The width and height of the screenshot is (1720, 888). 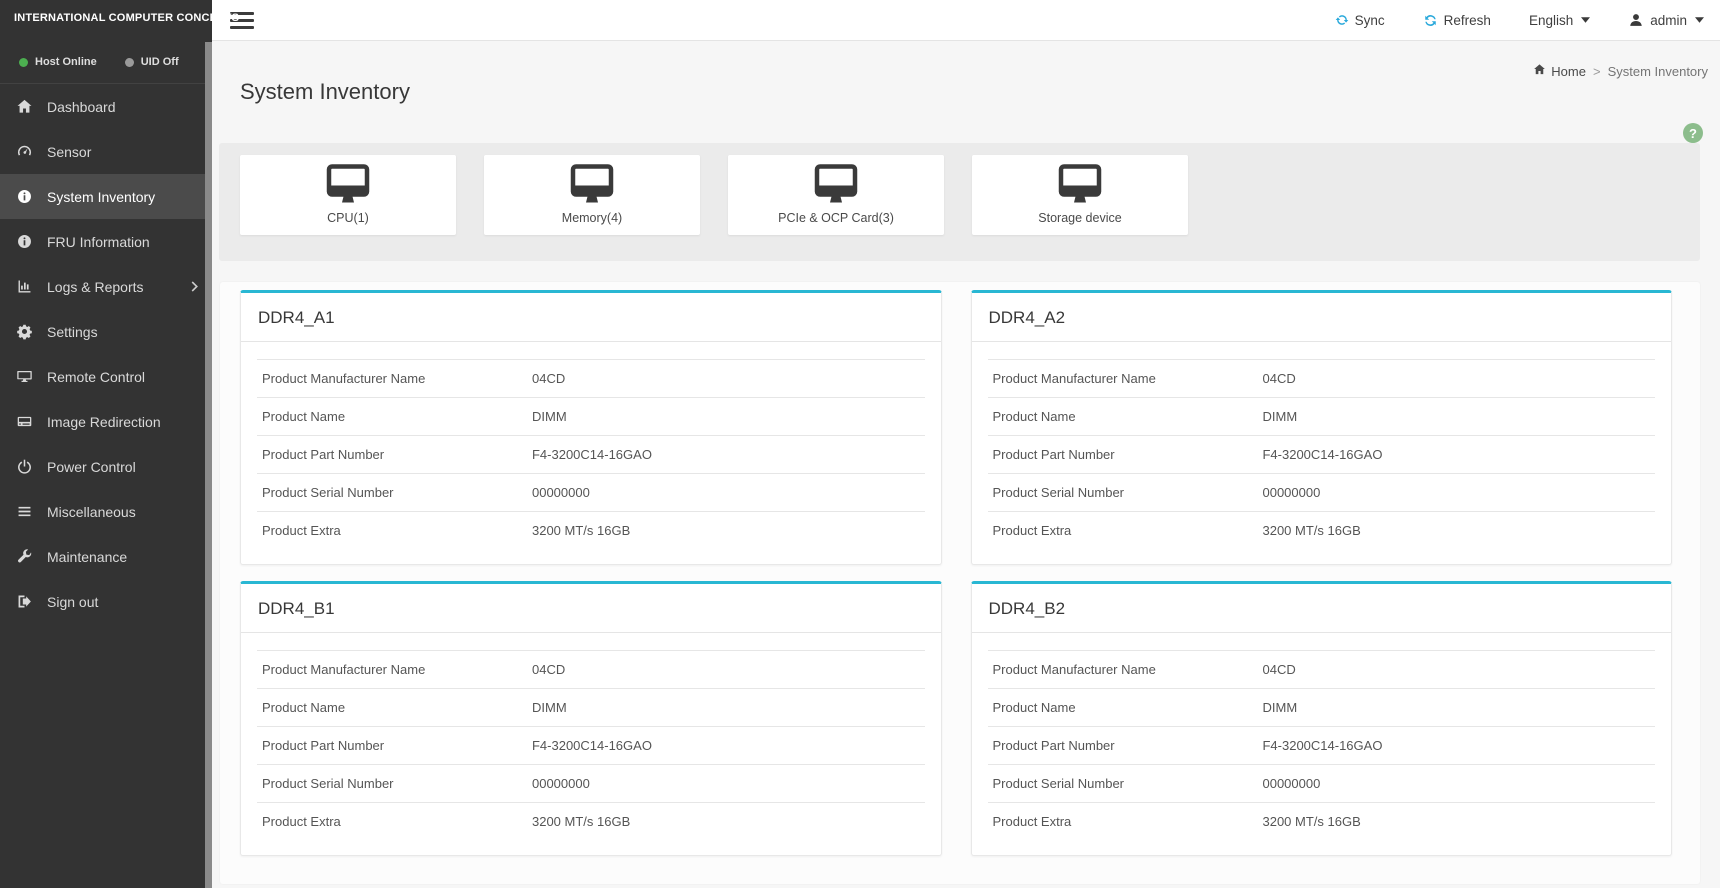 I want to click on breadcrumb-home-link: Home, so click(x=1559, y=71).